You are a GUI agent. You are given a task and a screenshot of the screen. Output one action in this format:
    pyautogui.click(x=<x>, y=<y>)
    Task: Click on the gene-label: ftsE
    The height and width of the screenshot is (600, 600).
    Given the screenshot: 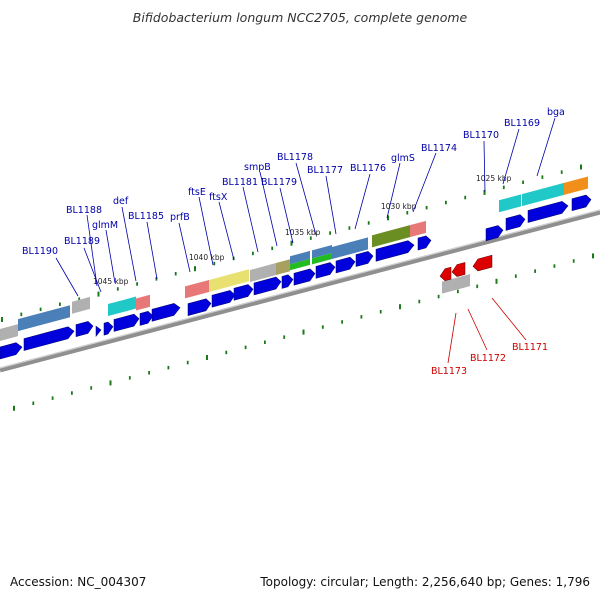 What is the action you would take?
    pyautogui.click(x=197, y=192)
    